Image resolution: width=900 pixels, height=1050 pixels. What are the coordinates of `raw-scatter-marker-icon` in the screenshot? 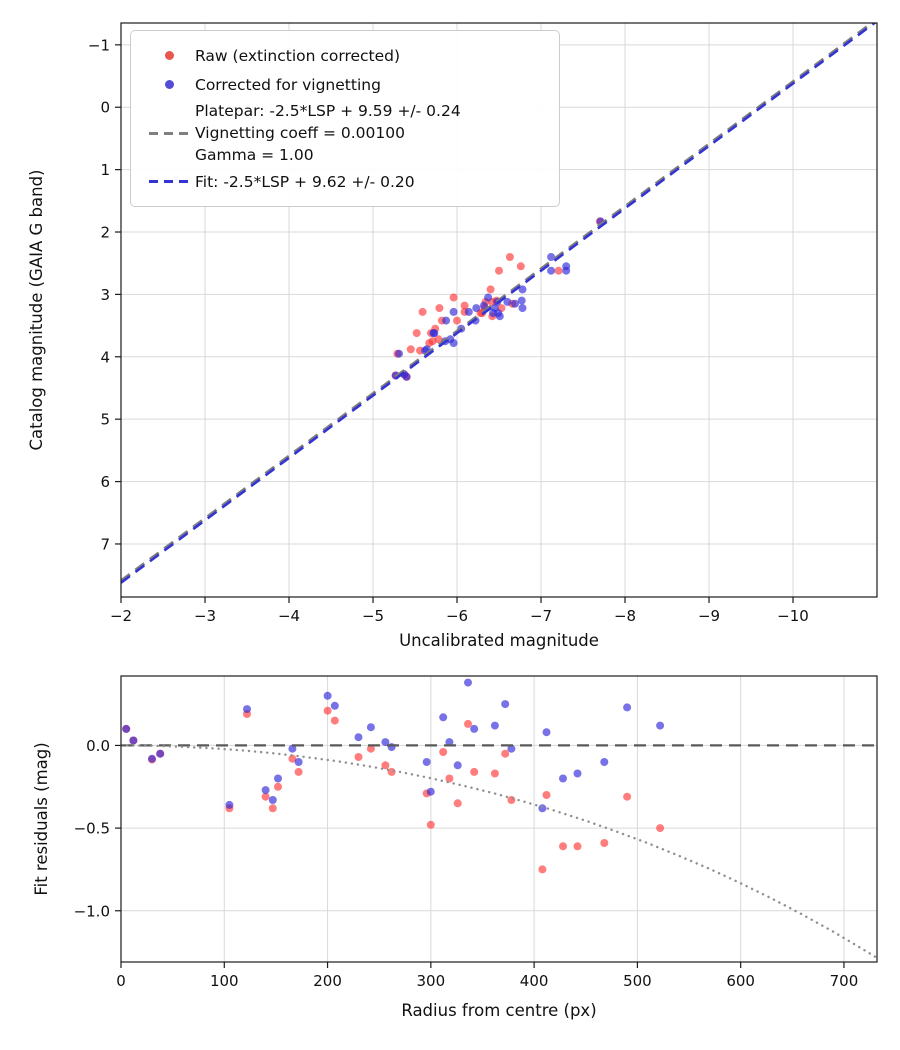 It's located at (169, 55).